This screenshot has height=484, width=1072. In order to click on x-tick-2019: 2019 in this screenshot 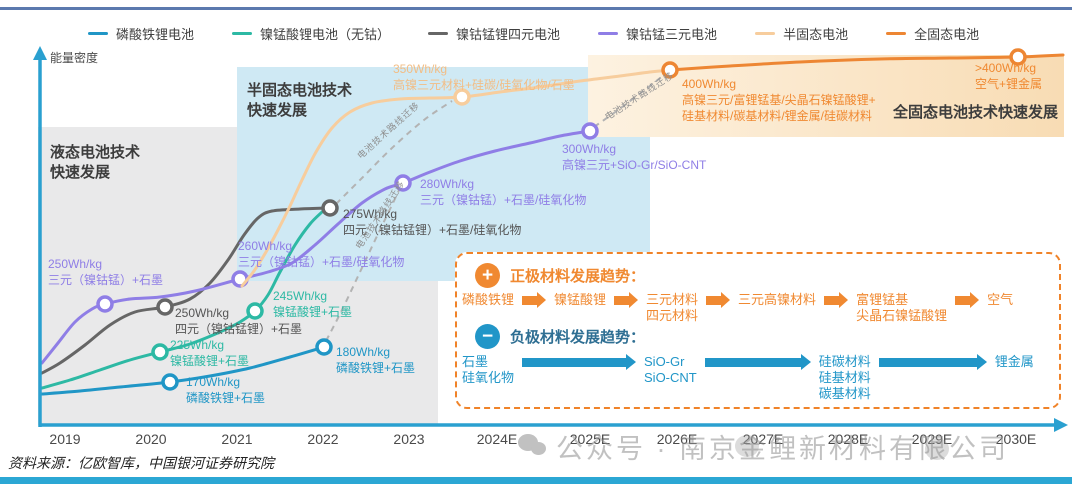, I will do `click(65, 439)`.